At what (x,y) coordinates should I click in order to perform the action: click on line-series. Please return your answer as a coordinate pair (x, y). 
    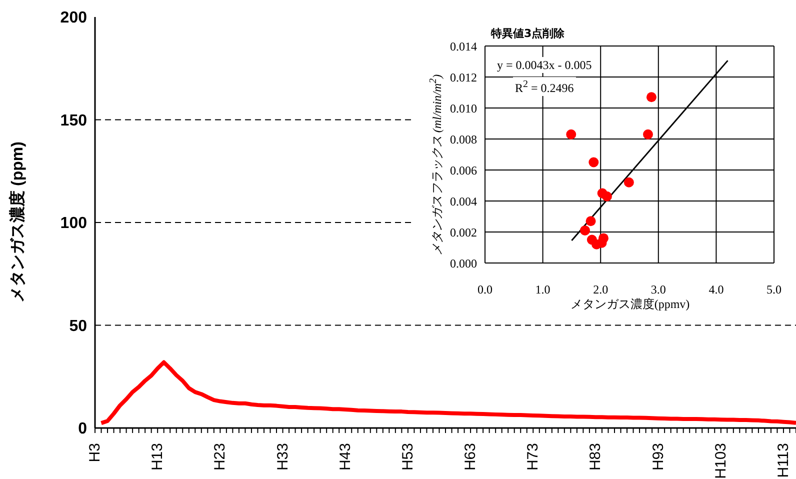
    Looking at the image, I should click on (447, 393).